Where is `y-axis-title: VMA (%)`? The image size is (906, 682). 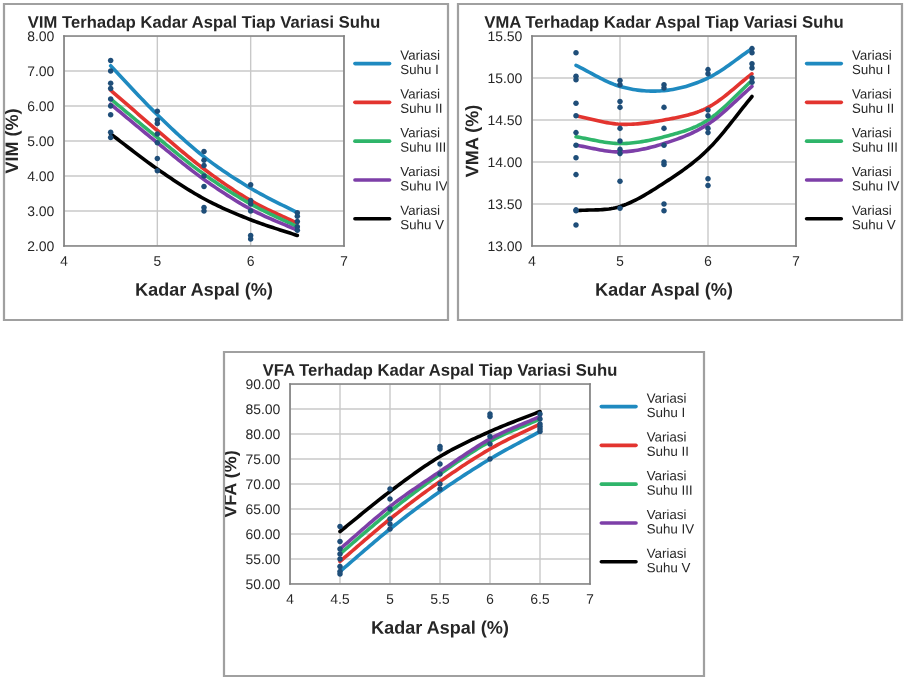 y-axis-title: VMA (%) is located at coordinates (473, 141).